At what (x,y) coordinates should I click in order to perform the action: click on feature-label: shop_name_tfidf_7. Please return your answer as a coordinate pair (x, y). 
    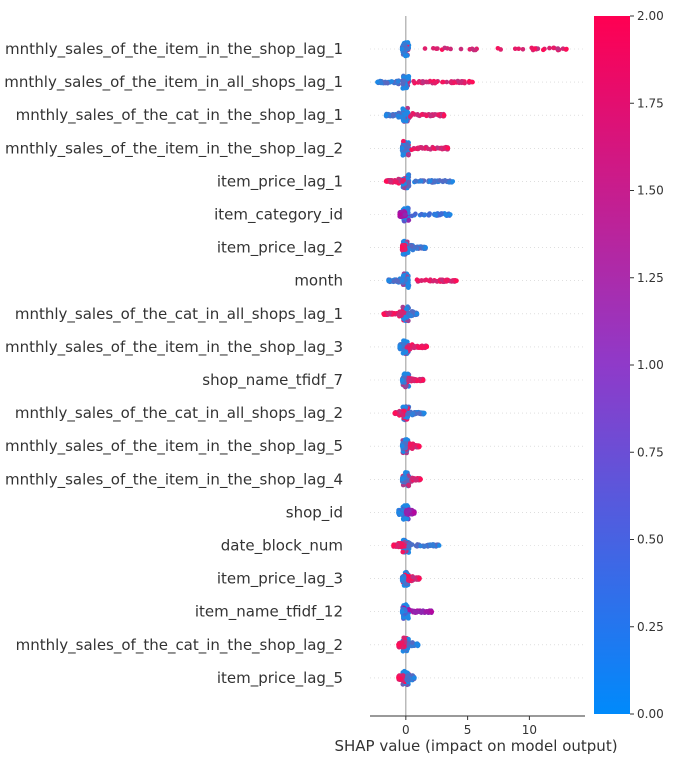
    Looking at the image, I should click on (272, 380).